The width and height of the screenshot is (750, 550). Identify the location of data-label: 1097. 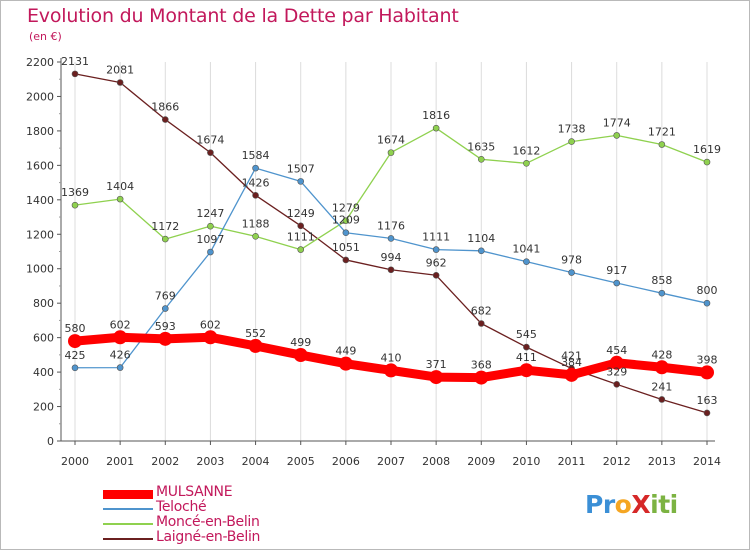
(210, 239).